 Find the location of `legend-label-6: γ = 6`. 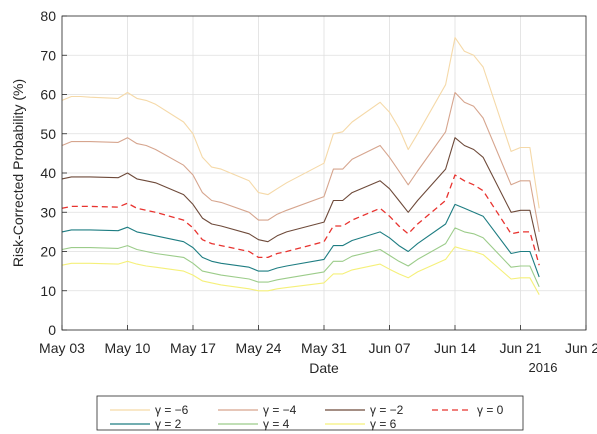

legend-label-6: γ = 6 is located at coordinates (383, 424).